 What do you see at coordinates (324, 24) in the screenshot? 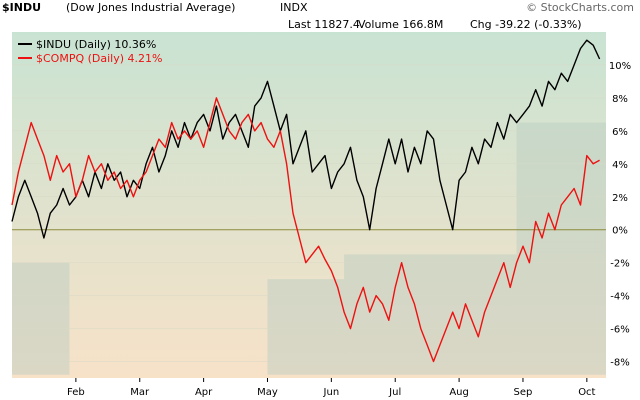
I see `last-price: Last 11827.4` at bounding box center [324, 24].